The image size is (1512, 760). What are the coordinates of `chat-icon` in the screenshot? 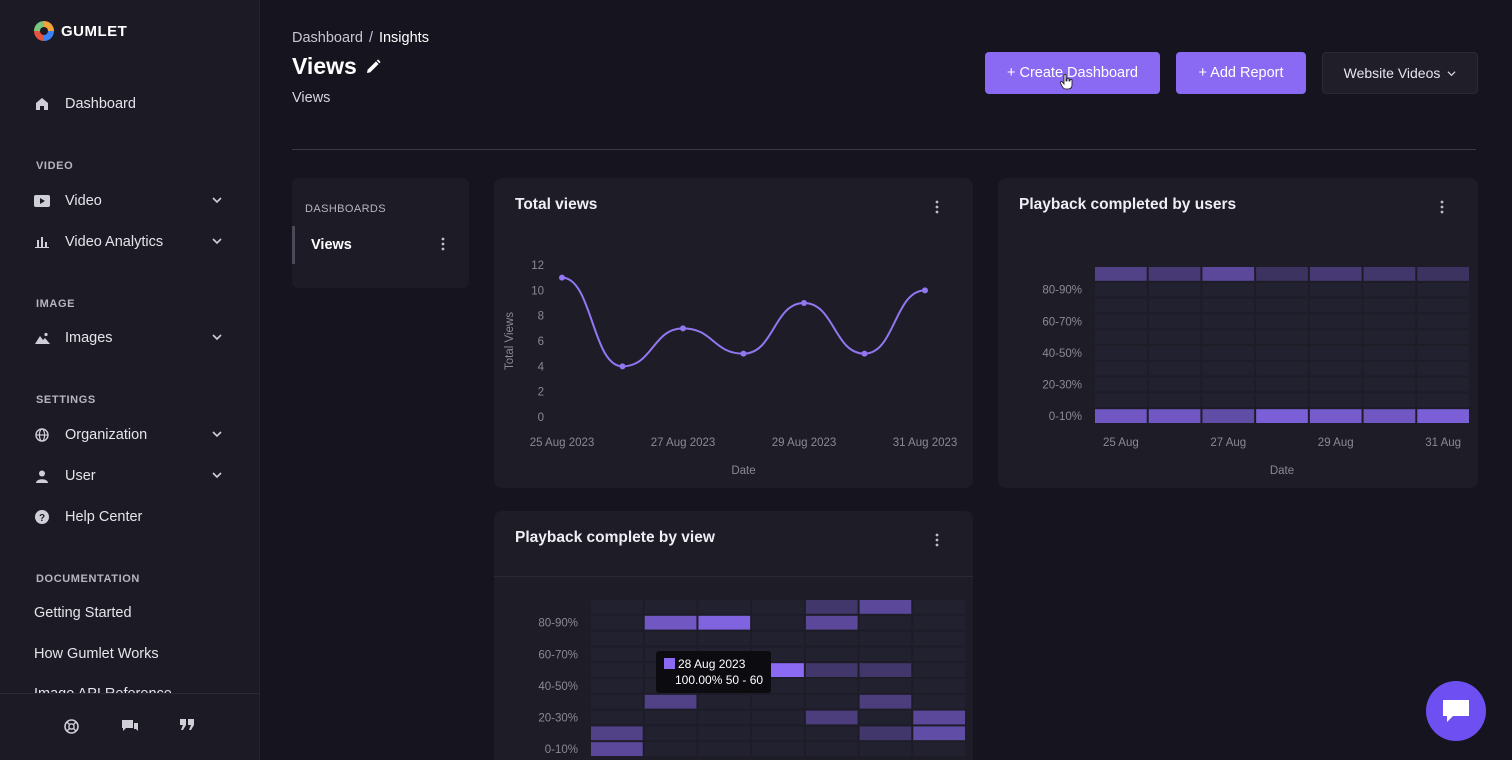 It's located at (129, 727).